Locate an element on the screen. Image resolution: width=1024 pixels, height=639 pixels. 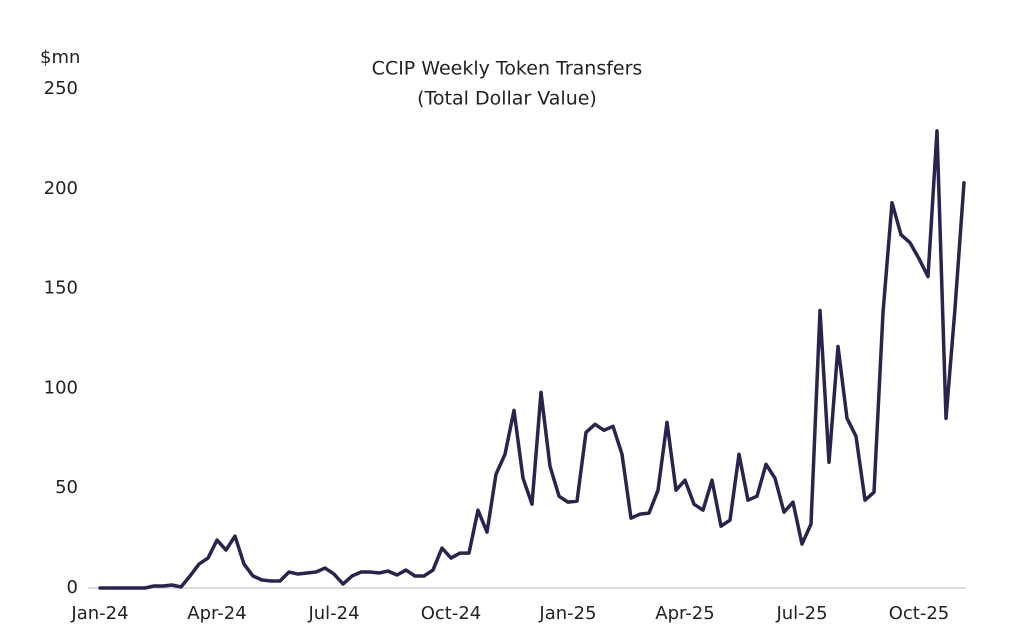
x-tick-label: Jan-25 is located at coordinates (567, 613).